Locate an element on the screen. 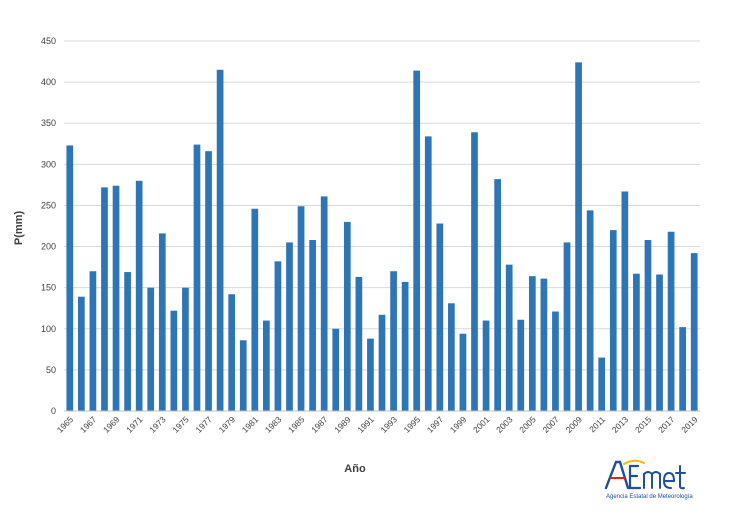 The width and height of the screenshot is (732, 518). bar-1997 is located at coordinates (440, 317).